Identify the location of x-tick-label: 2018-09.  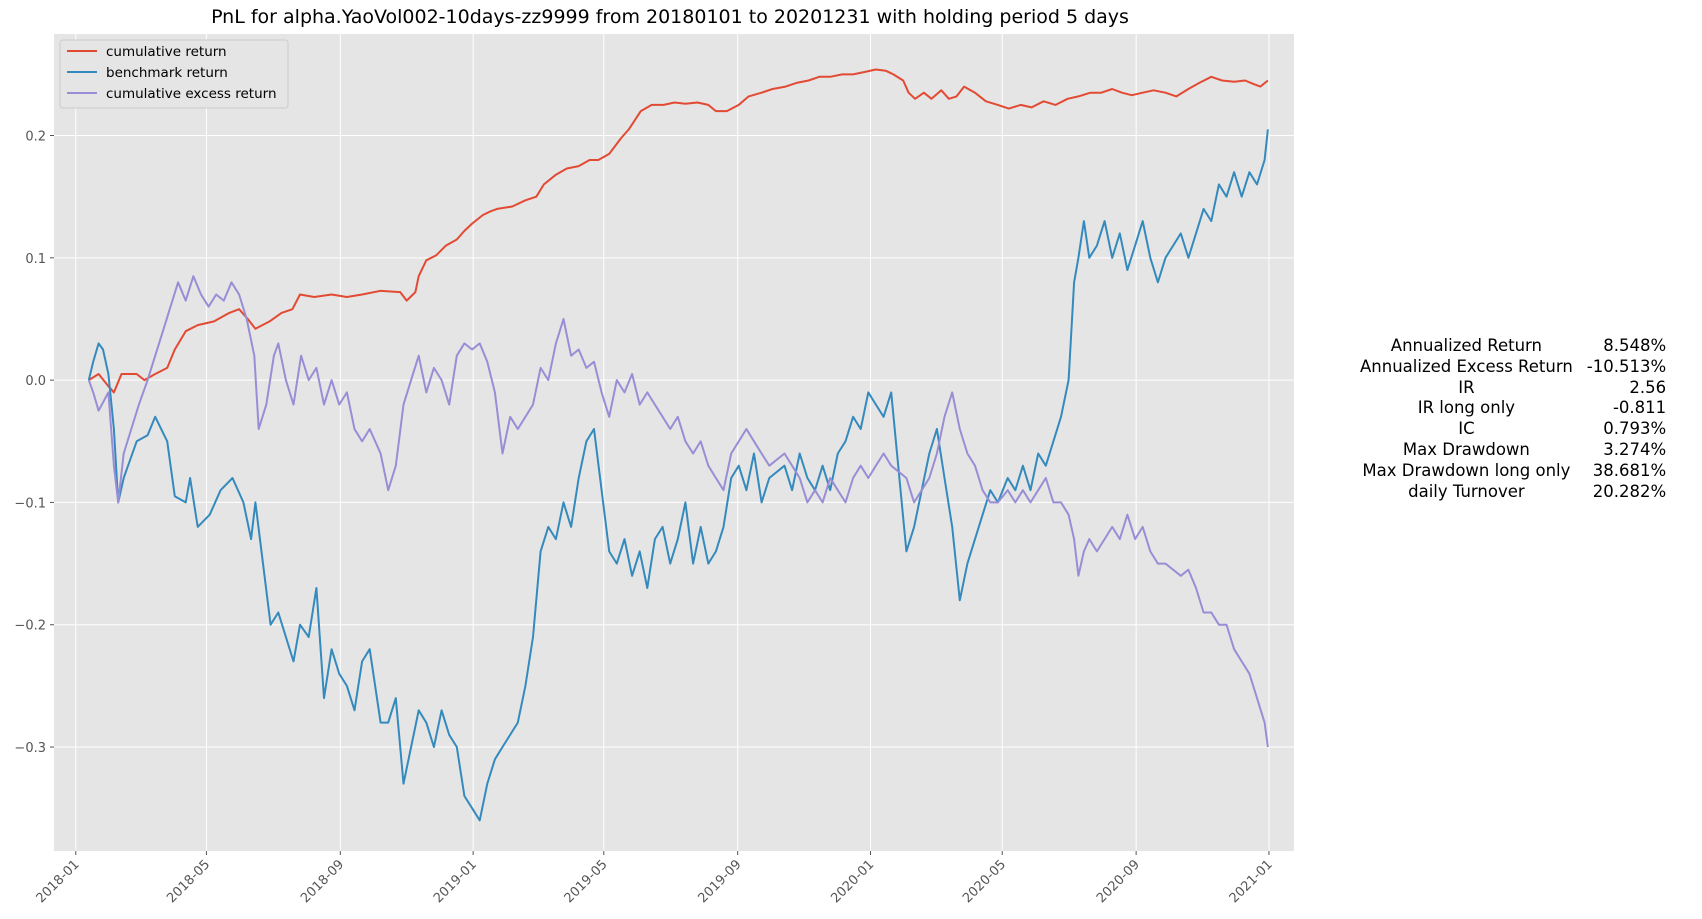
(322, 881).